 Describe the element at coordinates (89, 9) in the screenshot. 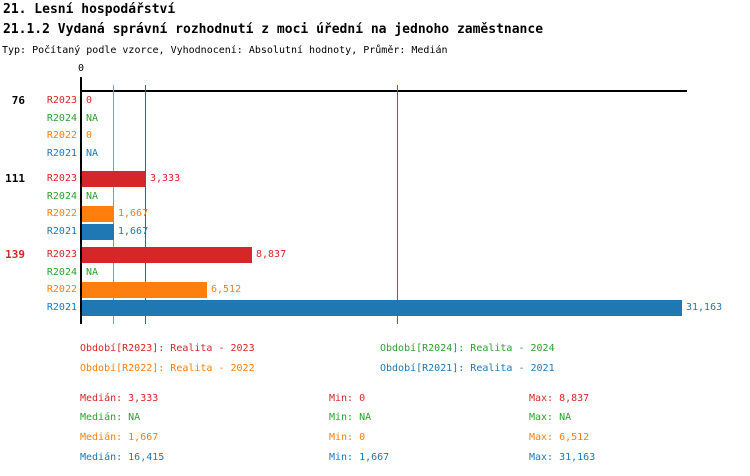

I see `page-title: 21. Lesní hospodářství` at that location.